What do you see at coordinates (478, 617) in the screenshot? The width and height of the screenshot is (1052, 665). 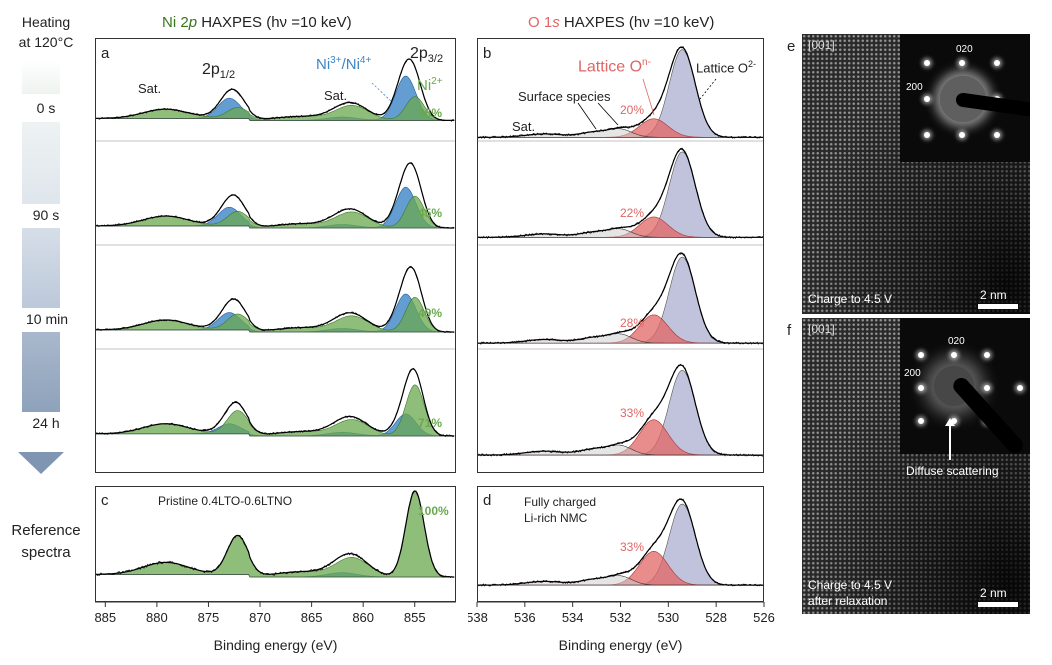 I see `o-axis-tick-label: 538` at bounding box center [478, 617].